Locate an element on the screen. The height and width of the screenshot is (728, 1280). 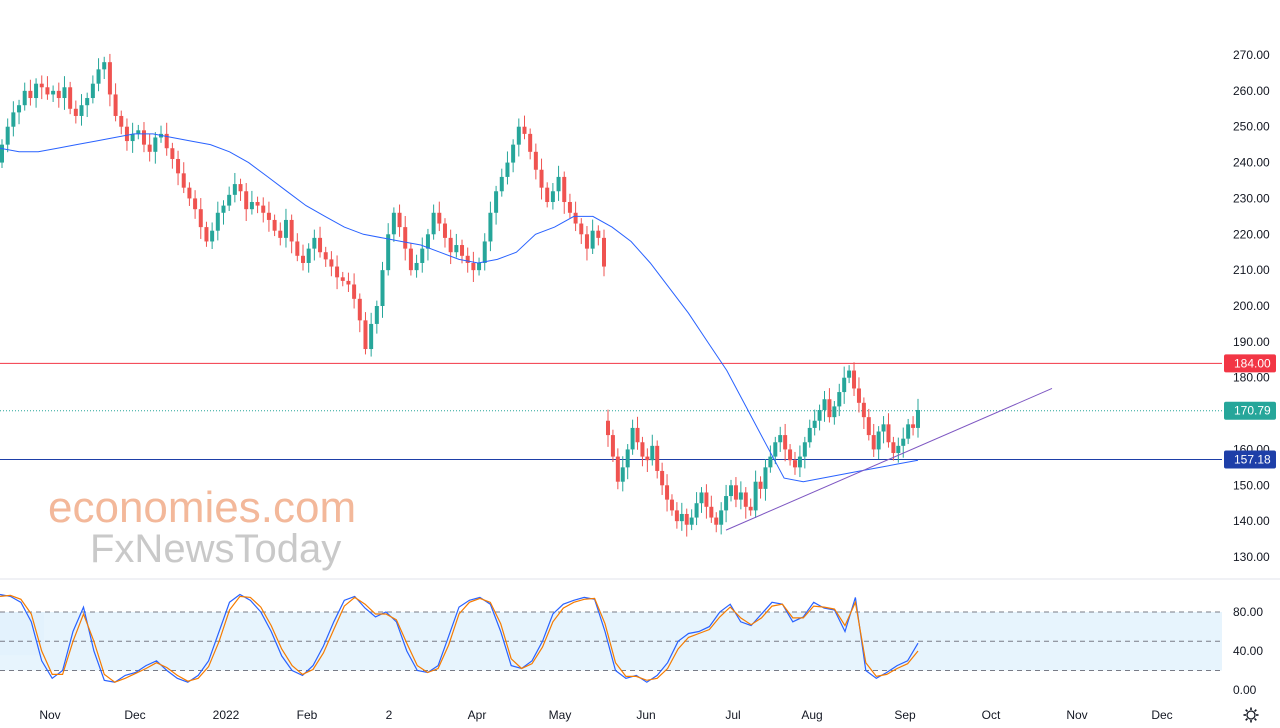
stoch-tick-label: 0.00 is located at coordinates (1245, 690).